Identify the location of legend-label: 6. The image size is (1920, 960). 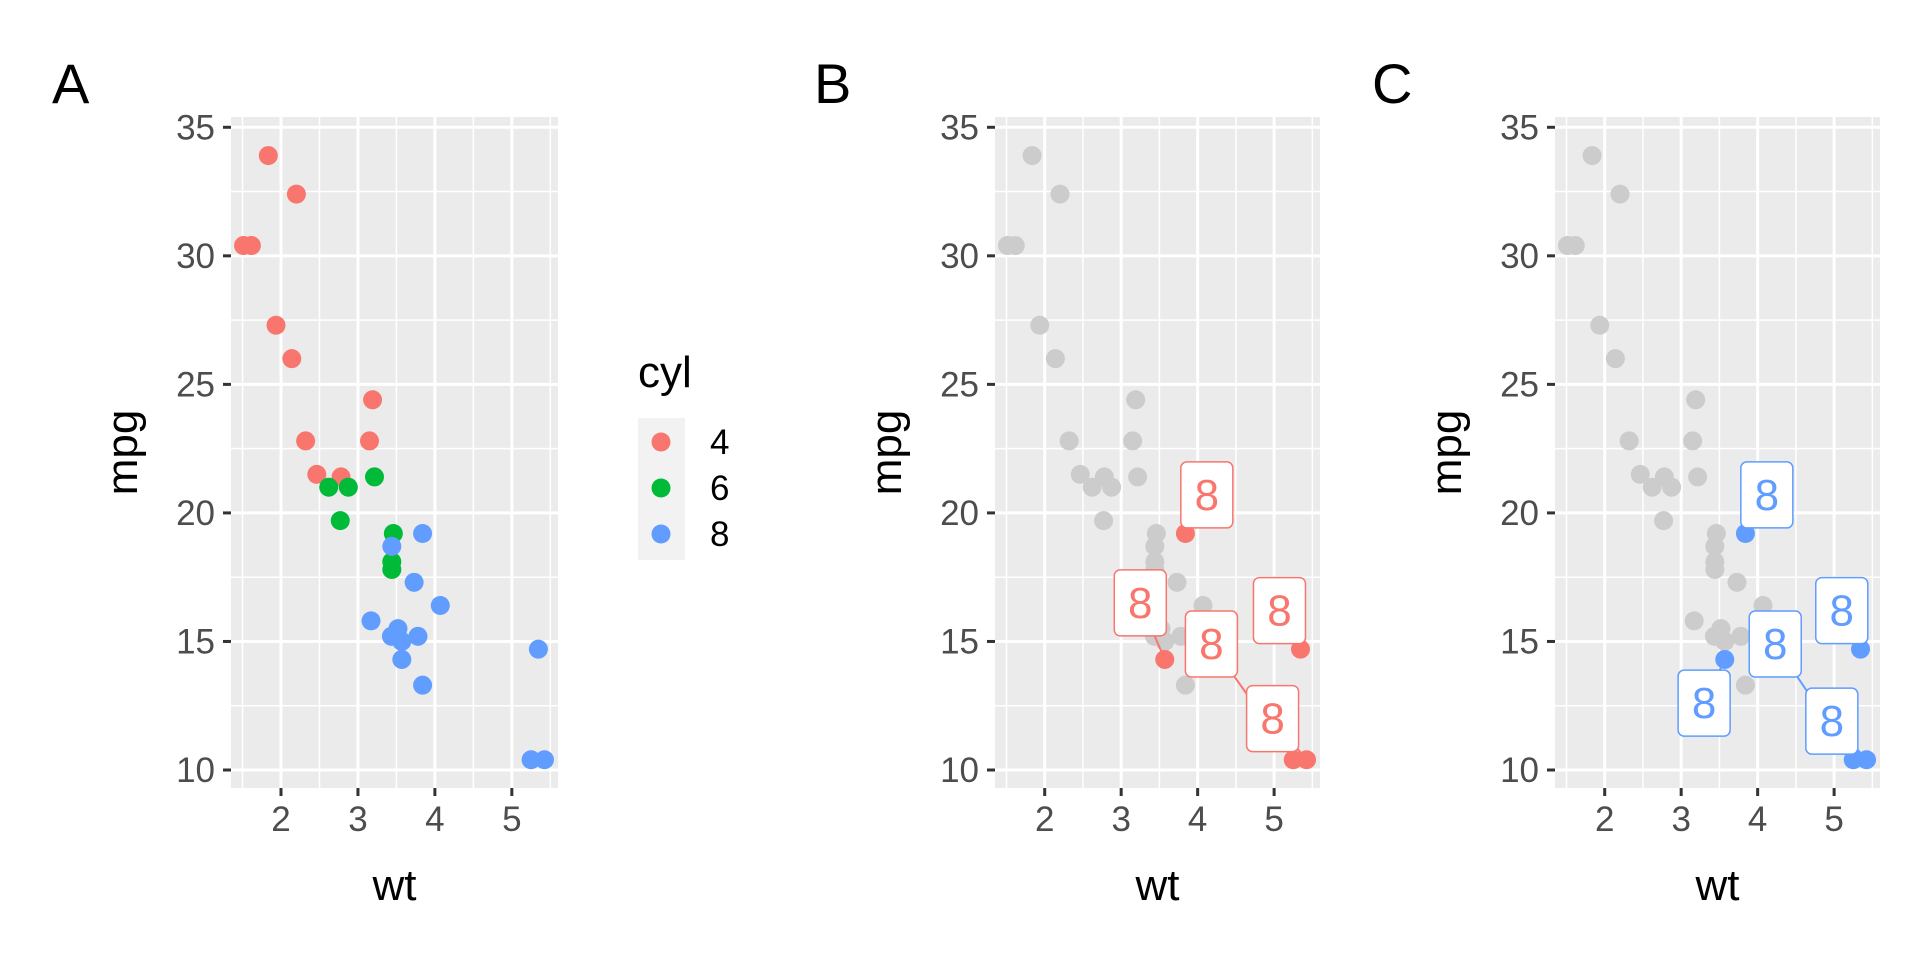
(719, 488).